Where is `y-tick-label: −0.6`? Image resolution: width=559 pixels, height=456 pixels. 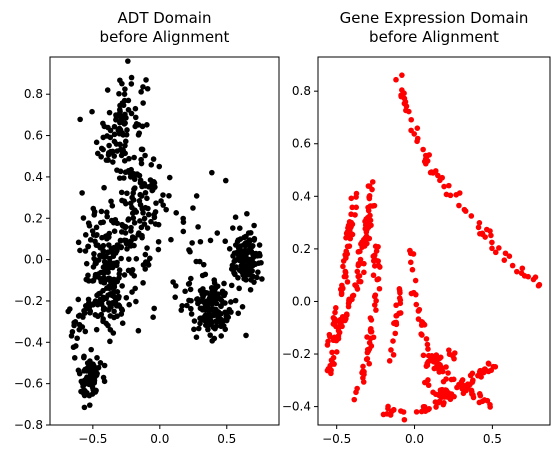 y-tick-label: −0.6 is located at coordinates (28, 384).